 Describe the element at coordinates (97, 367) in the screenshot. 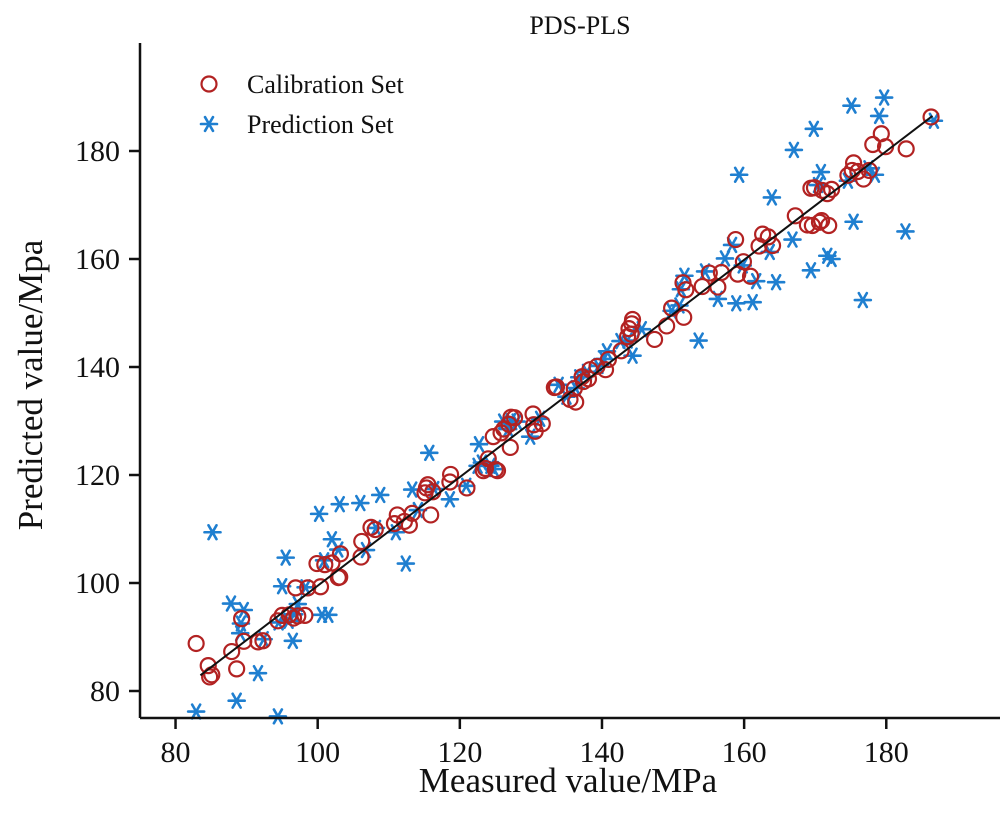

I see `y-tick-label: 140` at that location.